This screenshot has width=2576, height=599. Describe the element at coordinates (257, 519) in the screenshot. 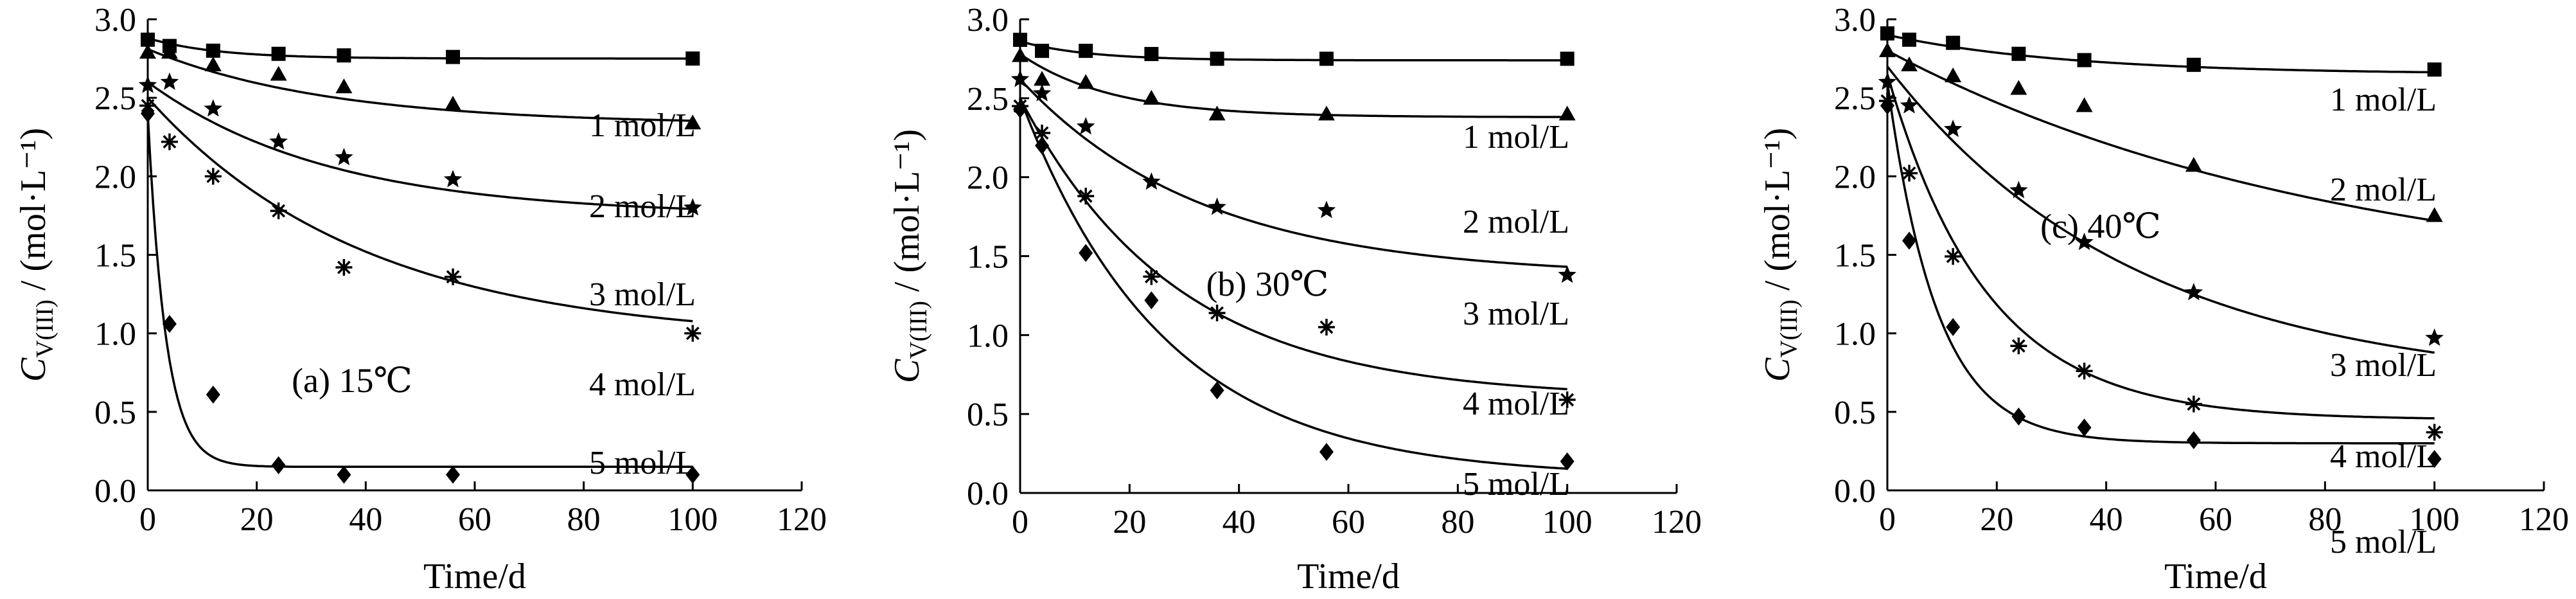

I see `x-tick-label: 20` at that location.